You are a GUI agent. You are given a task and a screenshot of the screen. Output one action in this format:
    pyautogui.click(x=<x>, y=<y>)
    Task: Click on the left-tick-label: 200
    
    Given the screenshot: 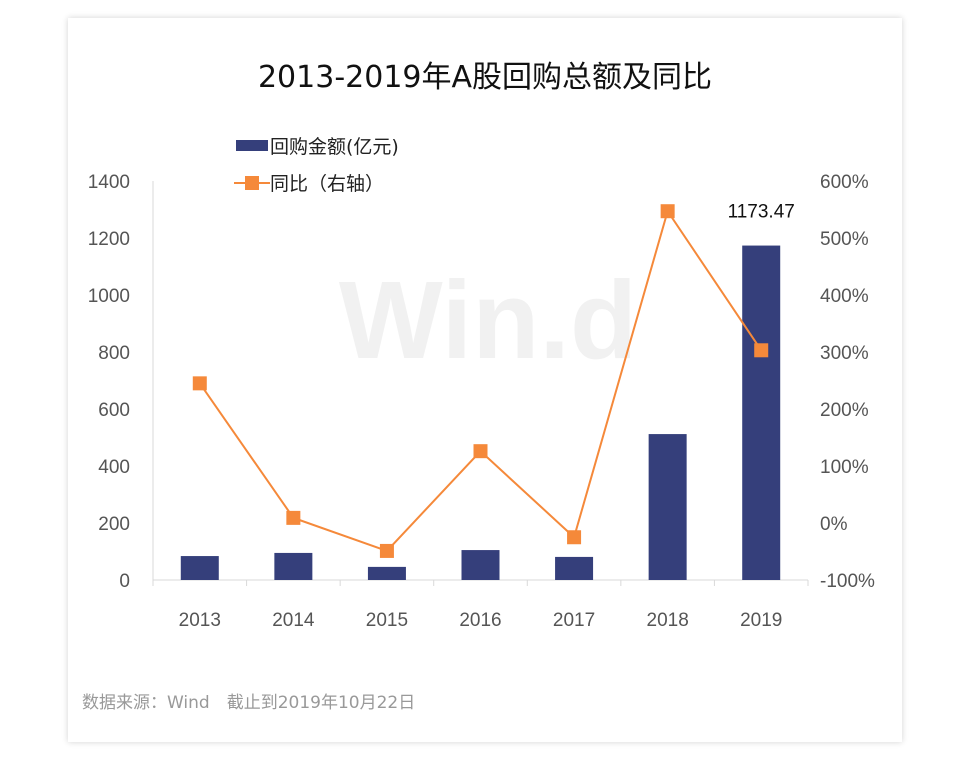 What is the action you would take?
    pyautogui.click(x=114, y=524)
    